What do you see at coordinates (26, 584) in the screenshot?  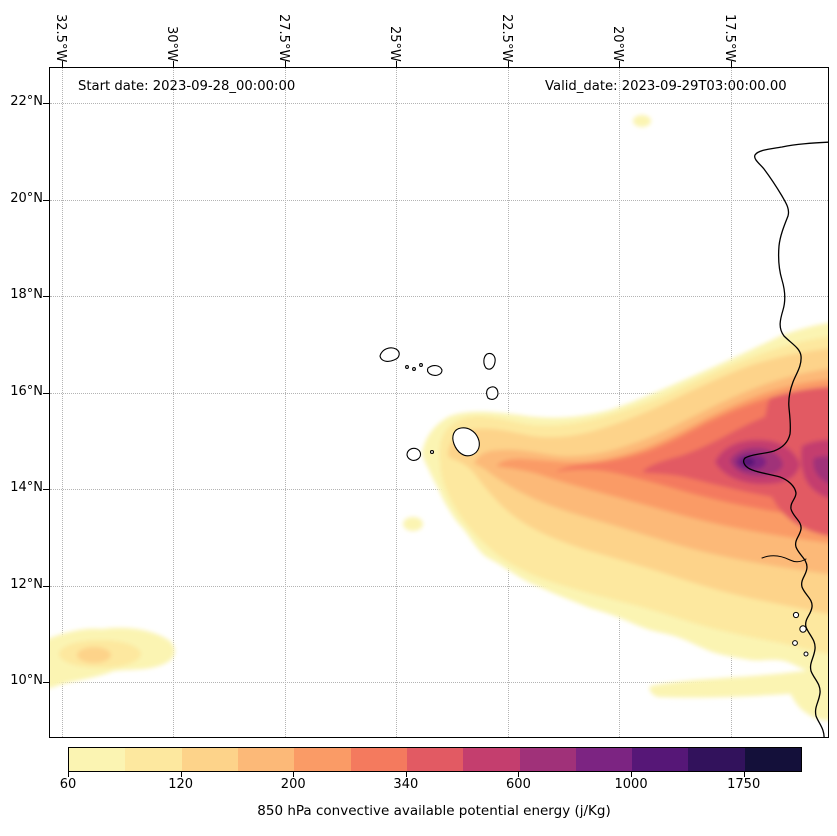 I see `y-tick-label: 12°N` at bounding box center [26, 584].